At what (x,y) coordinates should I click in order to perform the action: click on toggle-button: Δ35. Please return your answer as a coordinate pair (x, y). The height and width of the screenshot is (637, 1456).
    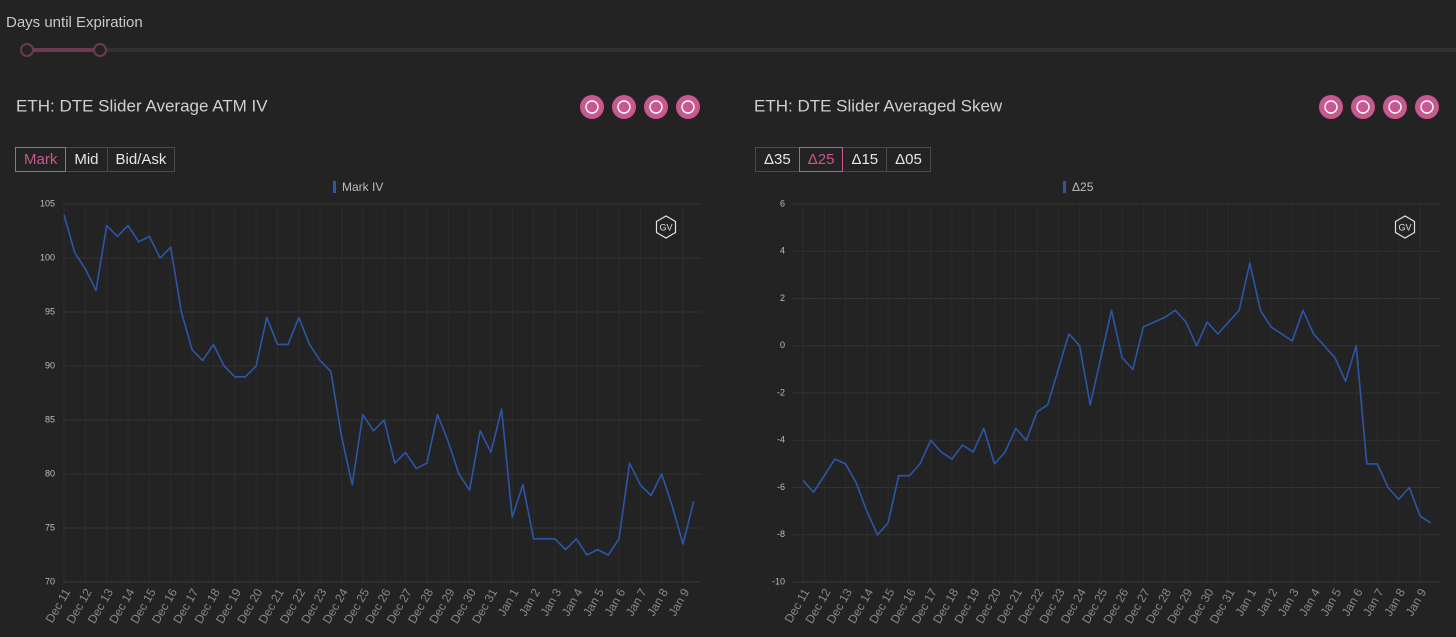
    Looking at the image, I should click on (777, 159).